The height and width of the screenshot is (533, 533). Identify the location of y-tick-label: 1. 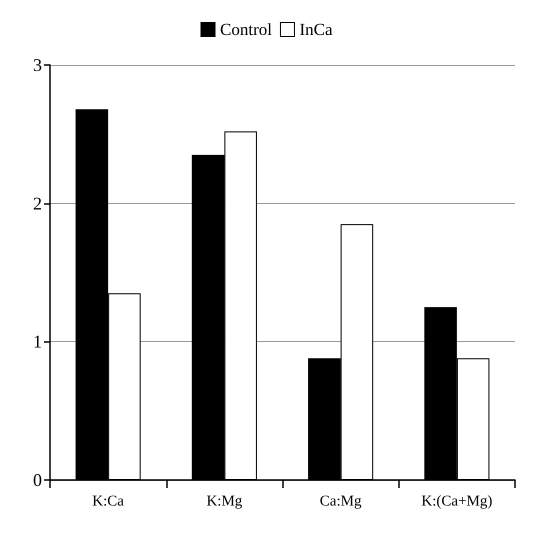
(37, 342).